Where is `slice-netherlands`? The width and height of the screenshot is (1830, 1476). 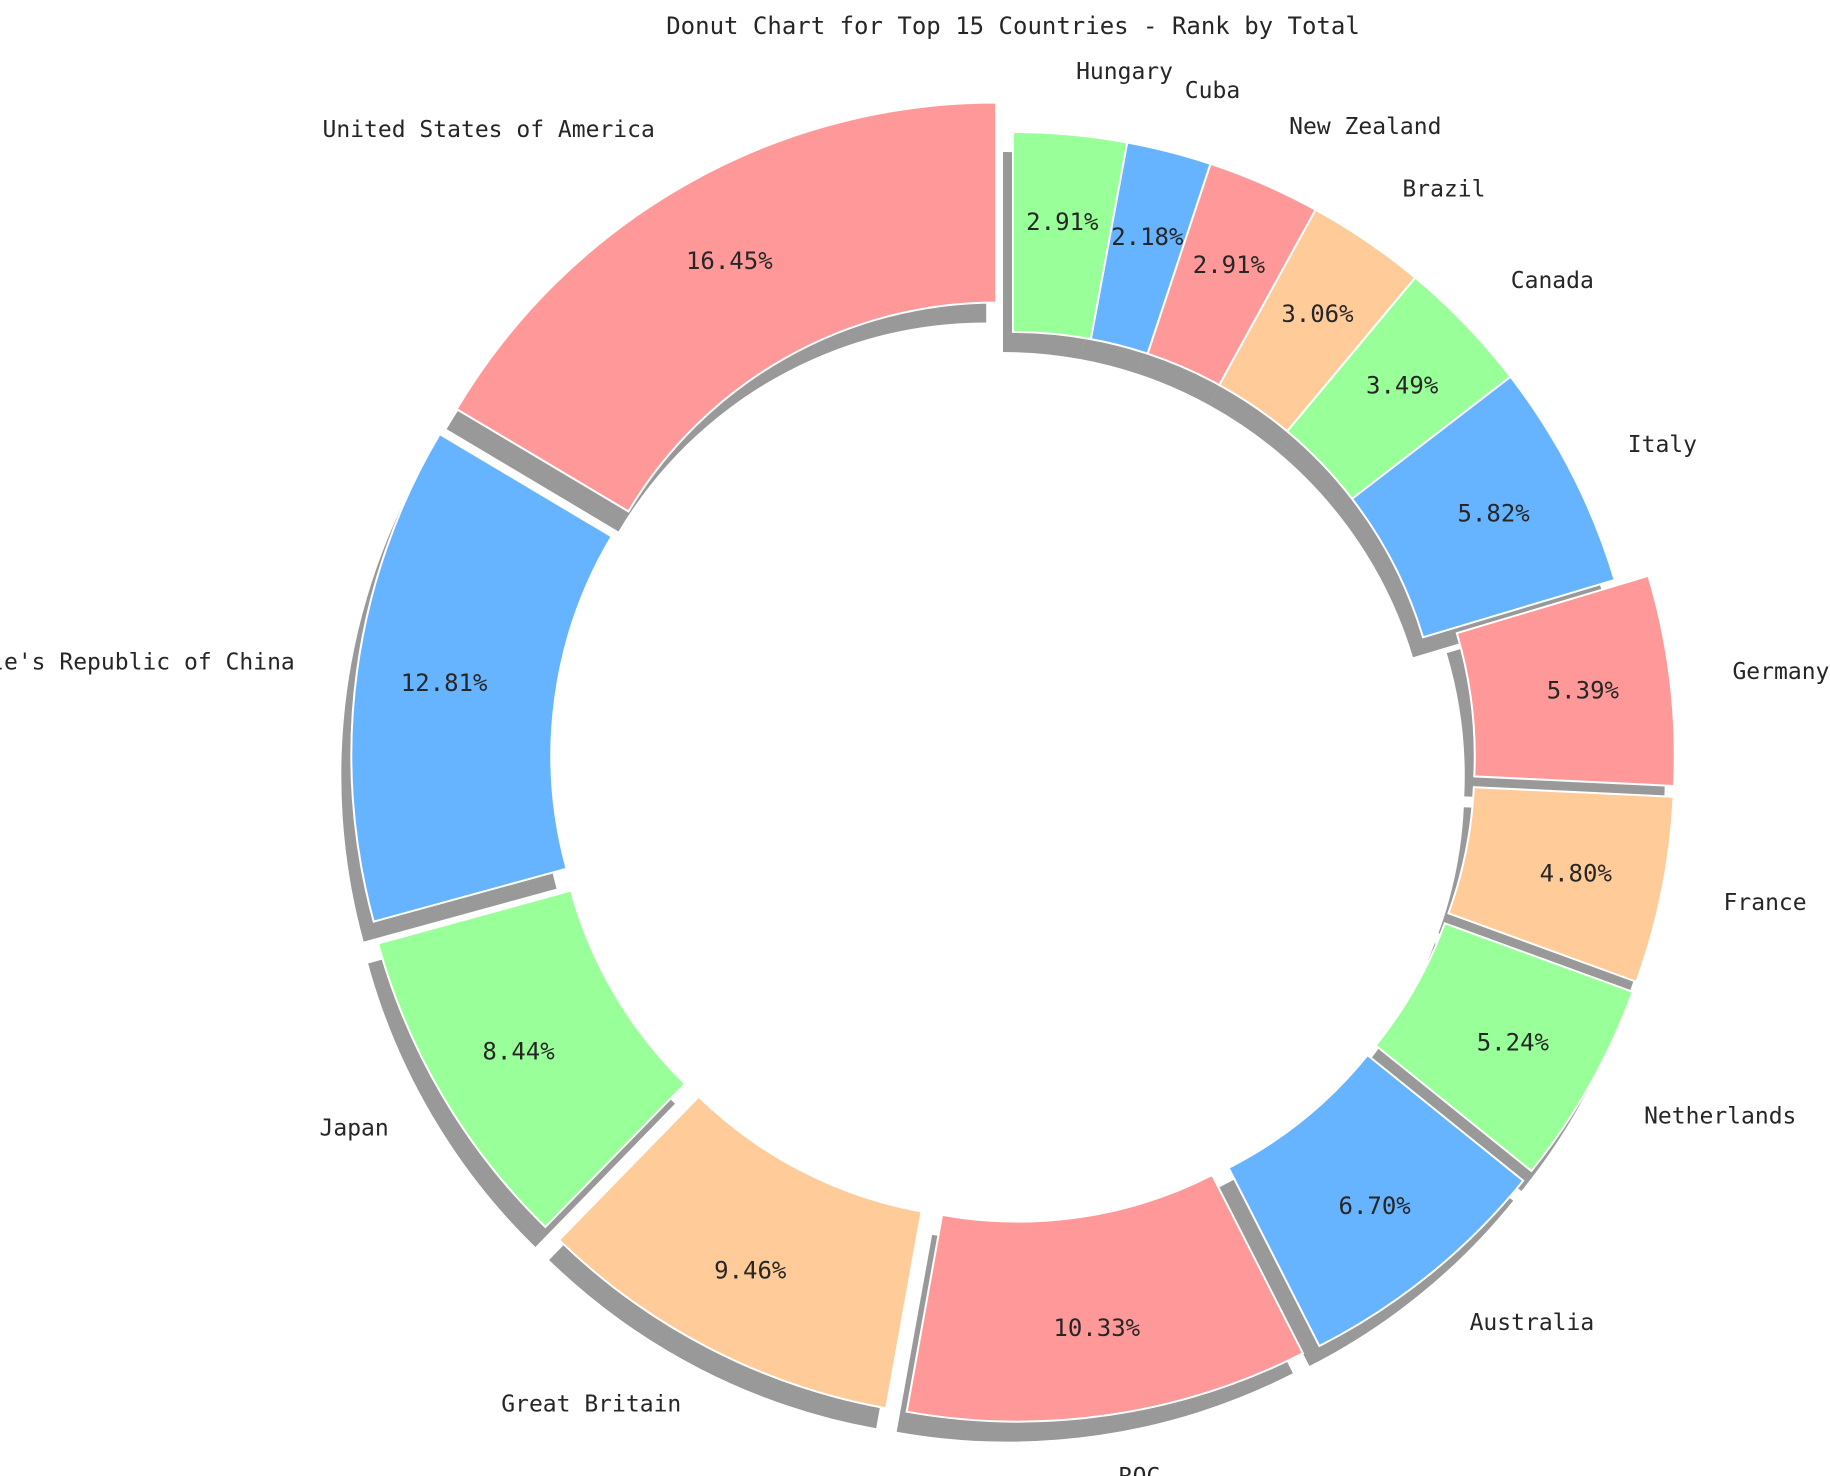 slice-netherlands is located at coordinates (1504, 1047).